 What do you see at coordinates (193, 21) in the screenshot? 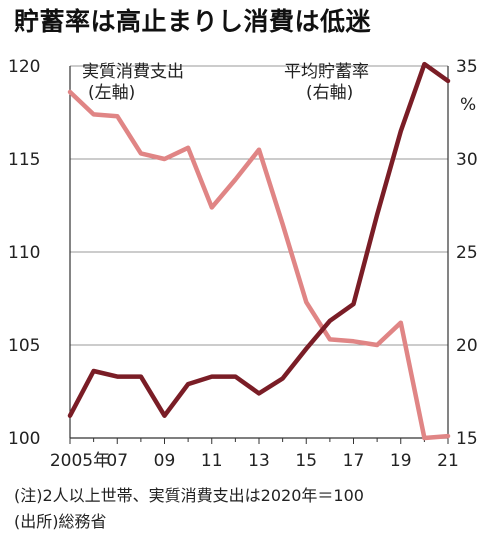
I see `chart-title: 貯蓄率は高止まりし消費は低迷` at bounding box center [193, 21].